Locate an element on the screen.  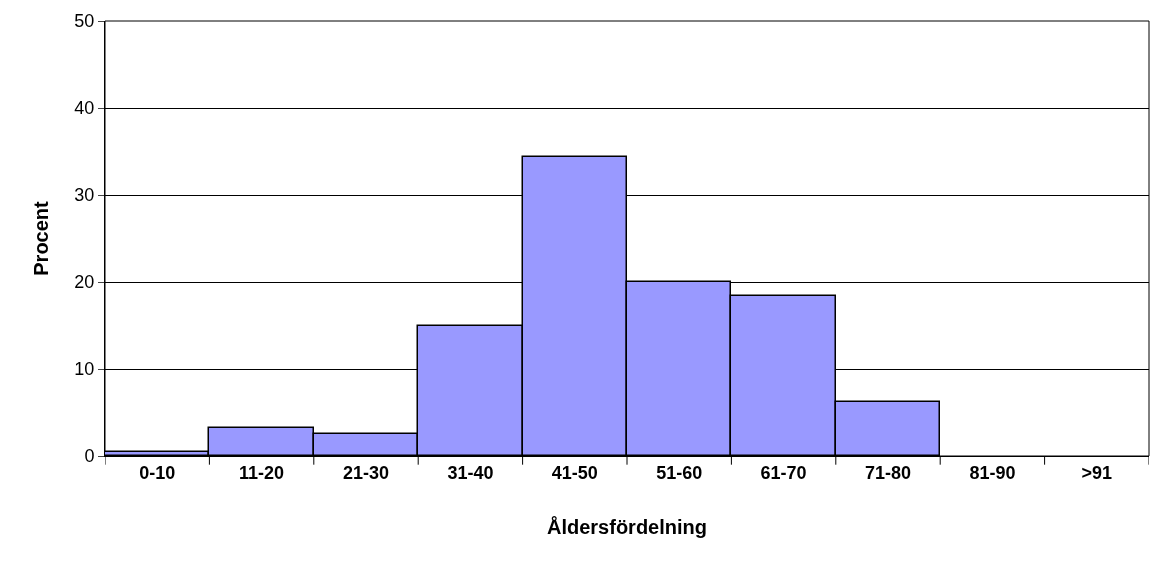
x-tick-label: 41-50 is located at coordinates (574, 472).